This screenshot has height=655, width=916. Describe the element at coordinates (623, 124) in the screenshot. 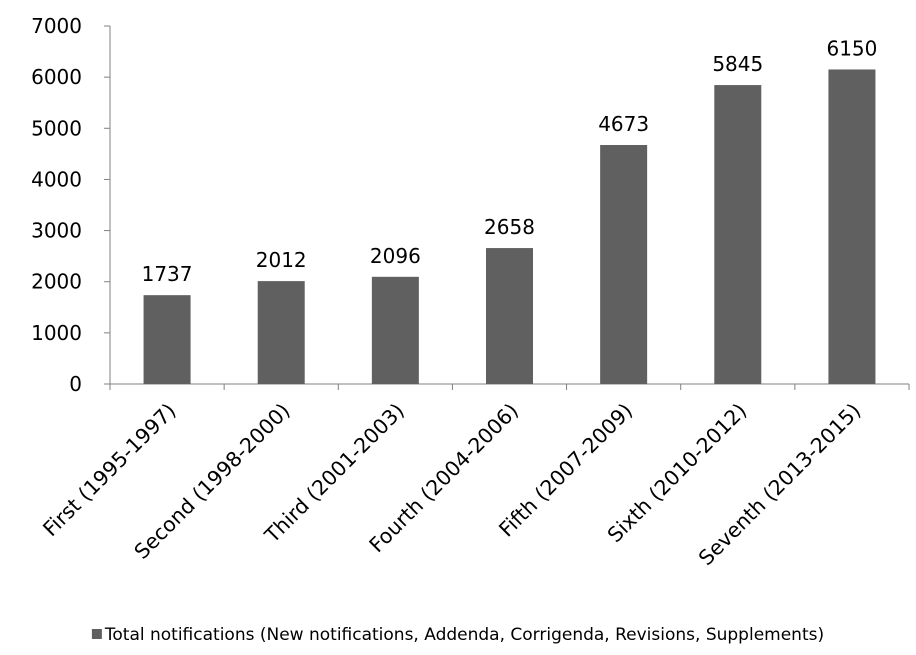

I see `data-label: 4673` at that location.